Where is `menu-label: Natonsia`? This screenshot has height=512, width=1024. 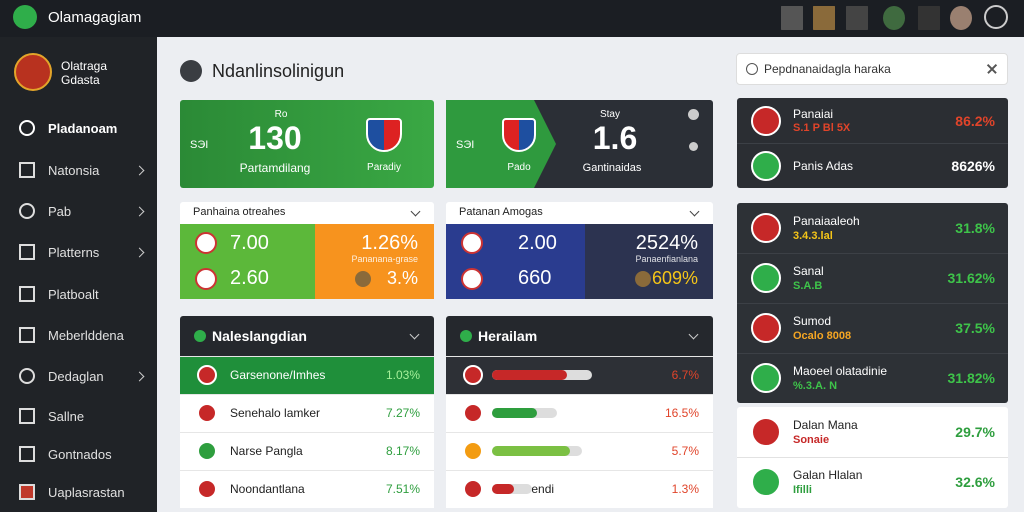 menu-label: Natonsia is located at coordinates (74, 170).